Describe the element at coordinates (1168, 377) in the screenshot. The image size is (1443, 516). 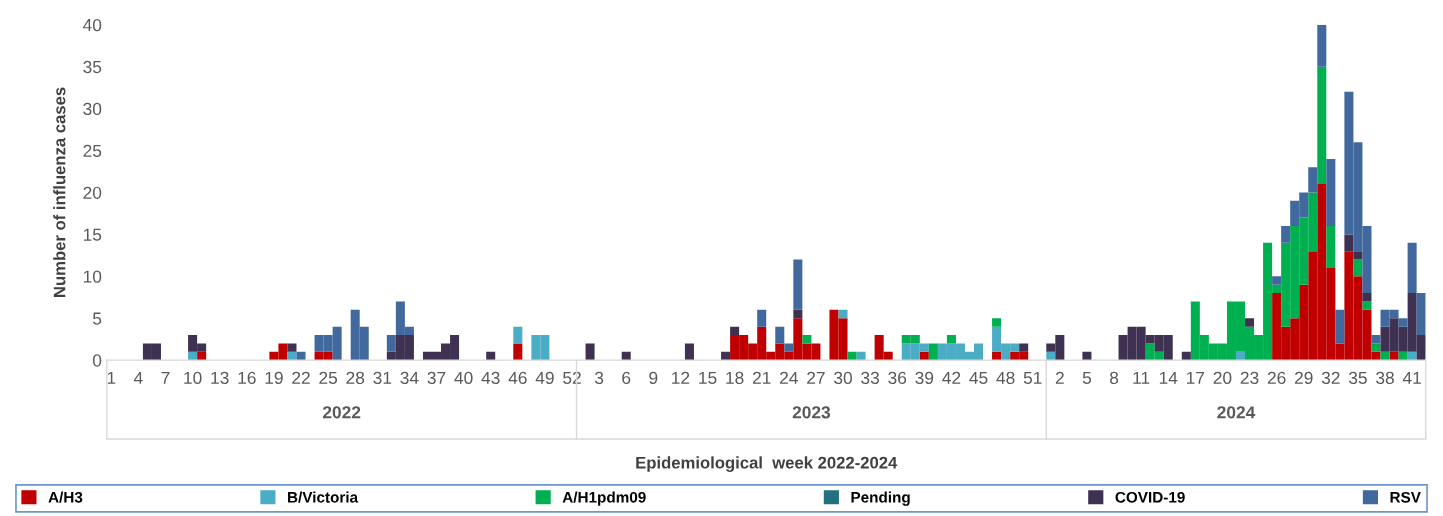
I see `x-tick-label: 14` at that location.